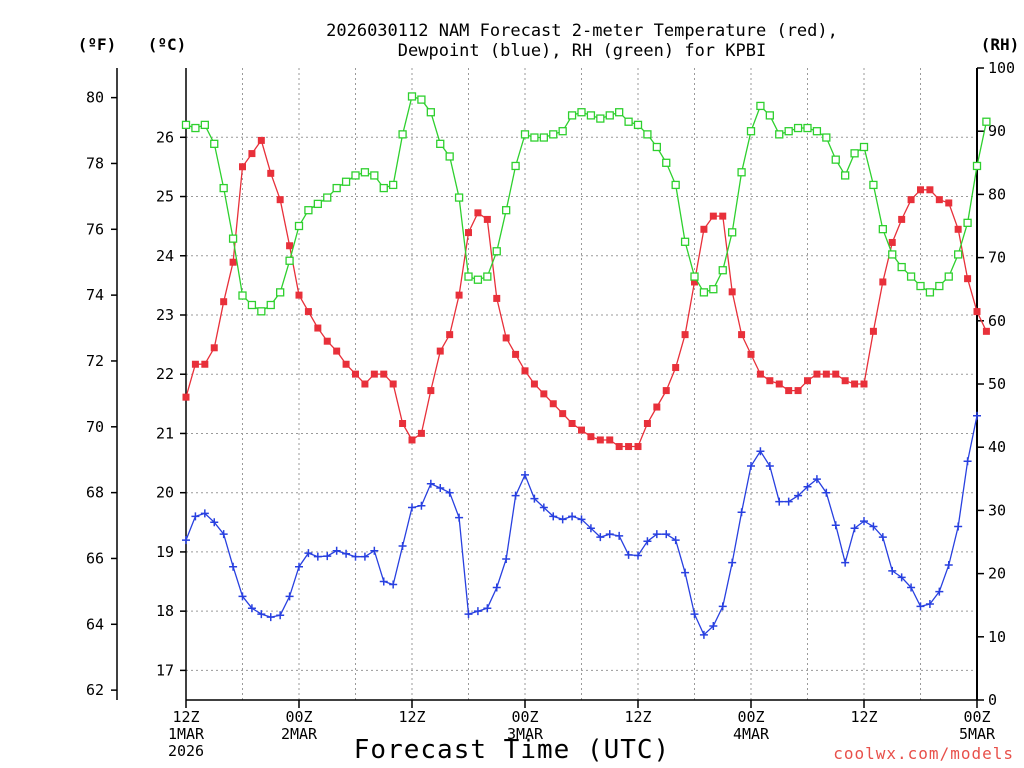  Describe the element at coordinates (997, 258) in the screenshot. I see `rh-tick-label: 70` at that location.